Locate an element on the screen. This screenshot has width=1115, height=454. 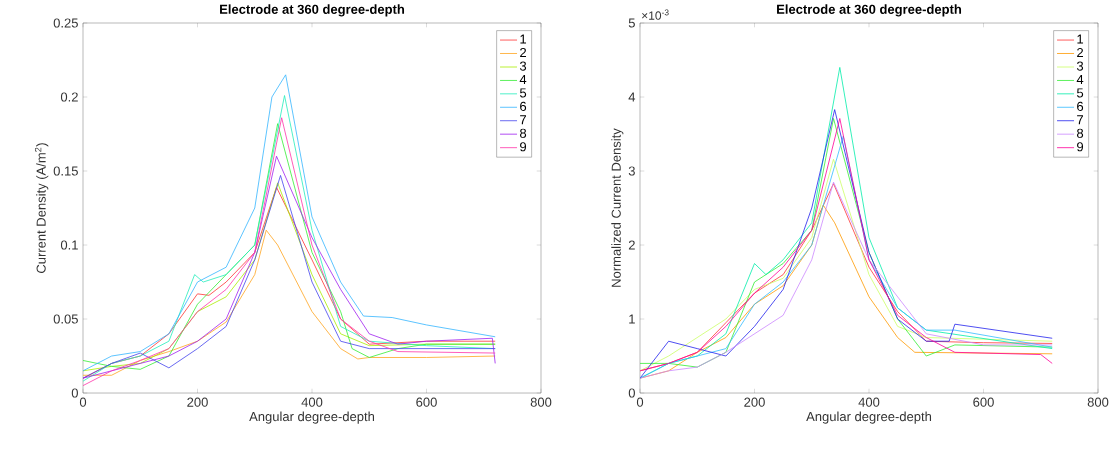
y-tick-label: 0.2 is located at coordinates (69, 97).